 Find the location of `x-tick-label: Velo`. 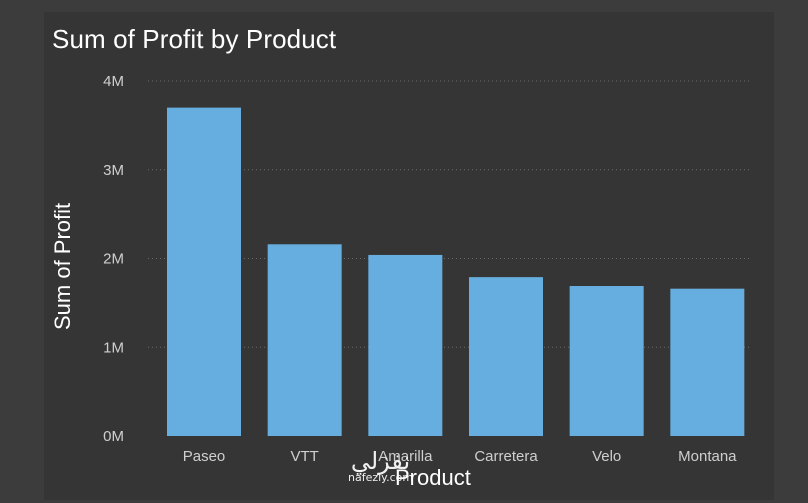

x-tick-label: Velo is located at coordinates (606, 456).